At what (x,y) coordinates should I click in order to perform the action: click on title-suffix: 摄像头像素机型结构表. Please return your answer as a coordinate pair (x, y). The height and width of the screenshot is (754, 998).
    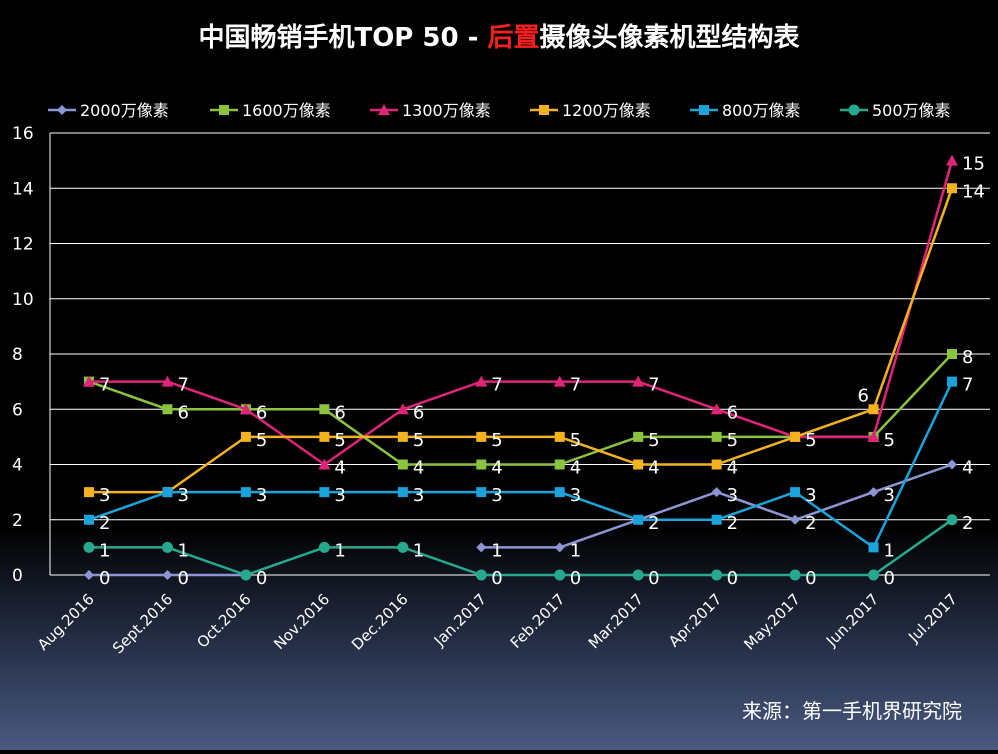
    Looking at the image, I should click on (670, 38).